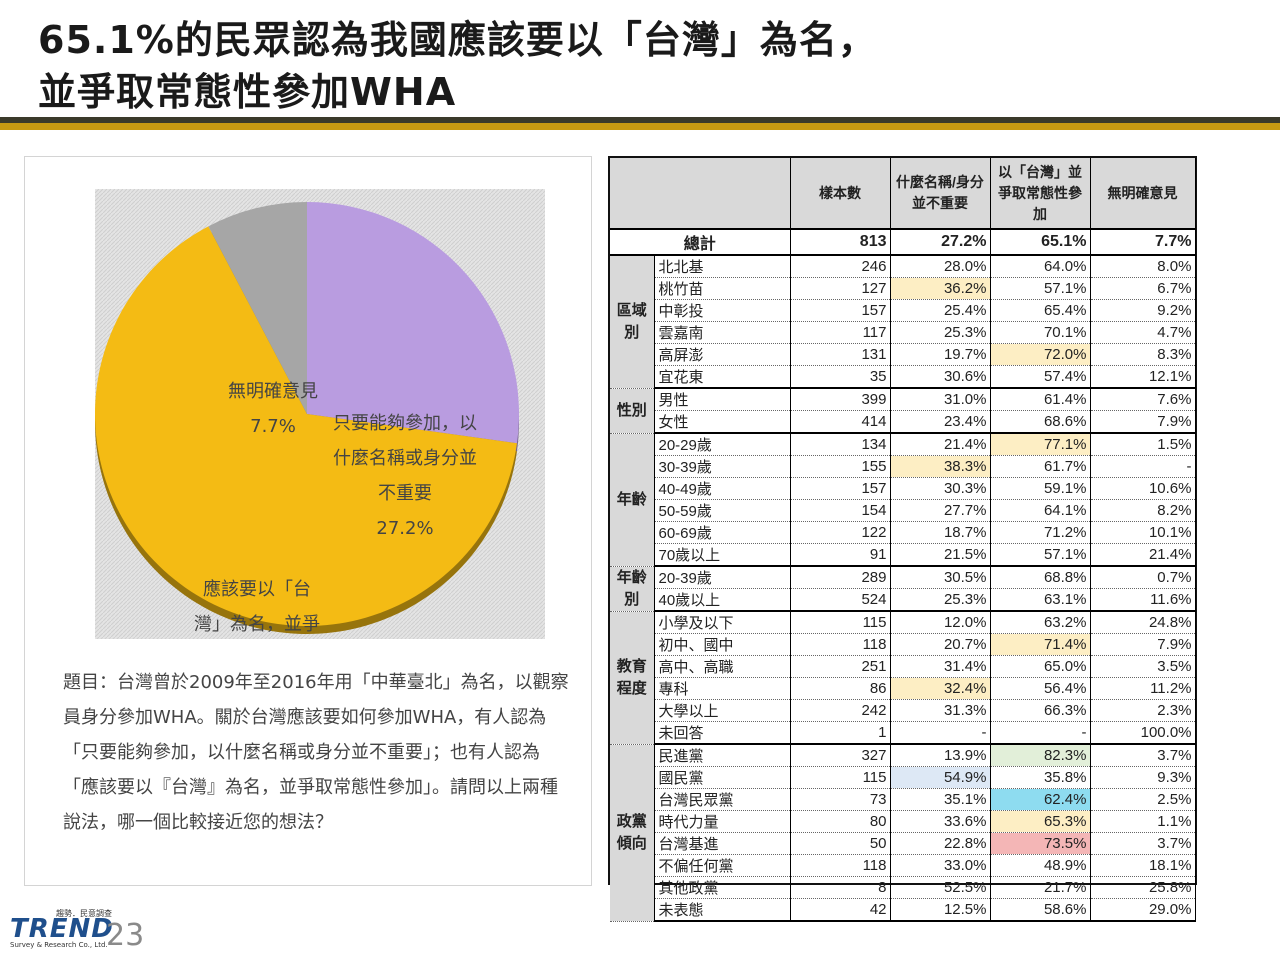 The width and height of the screenshot is (1280, 956). I want to click on table-row: 70歲以上 91 21.5% 57.1% 21.4%, so click(903, 555).